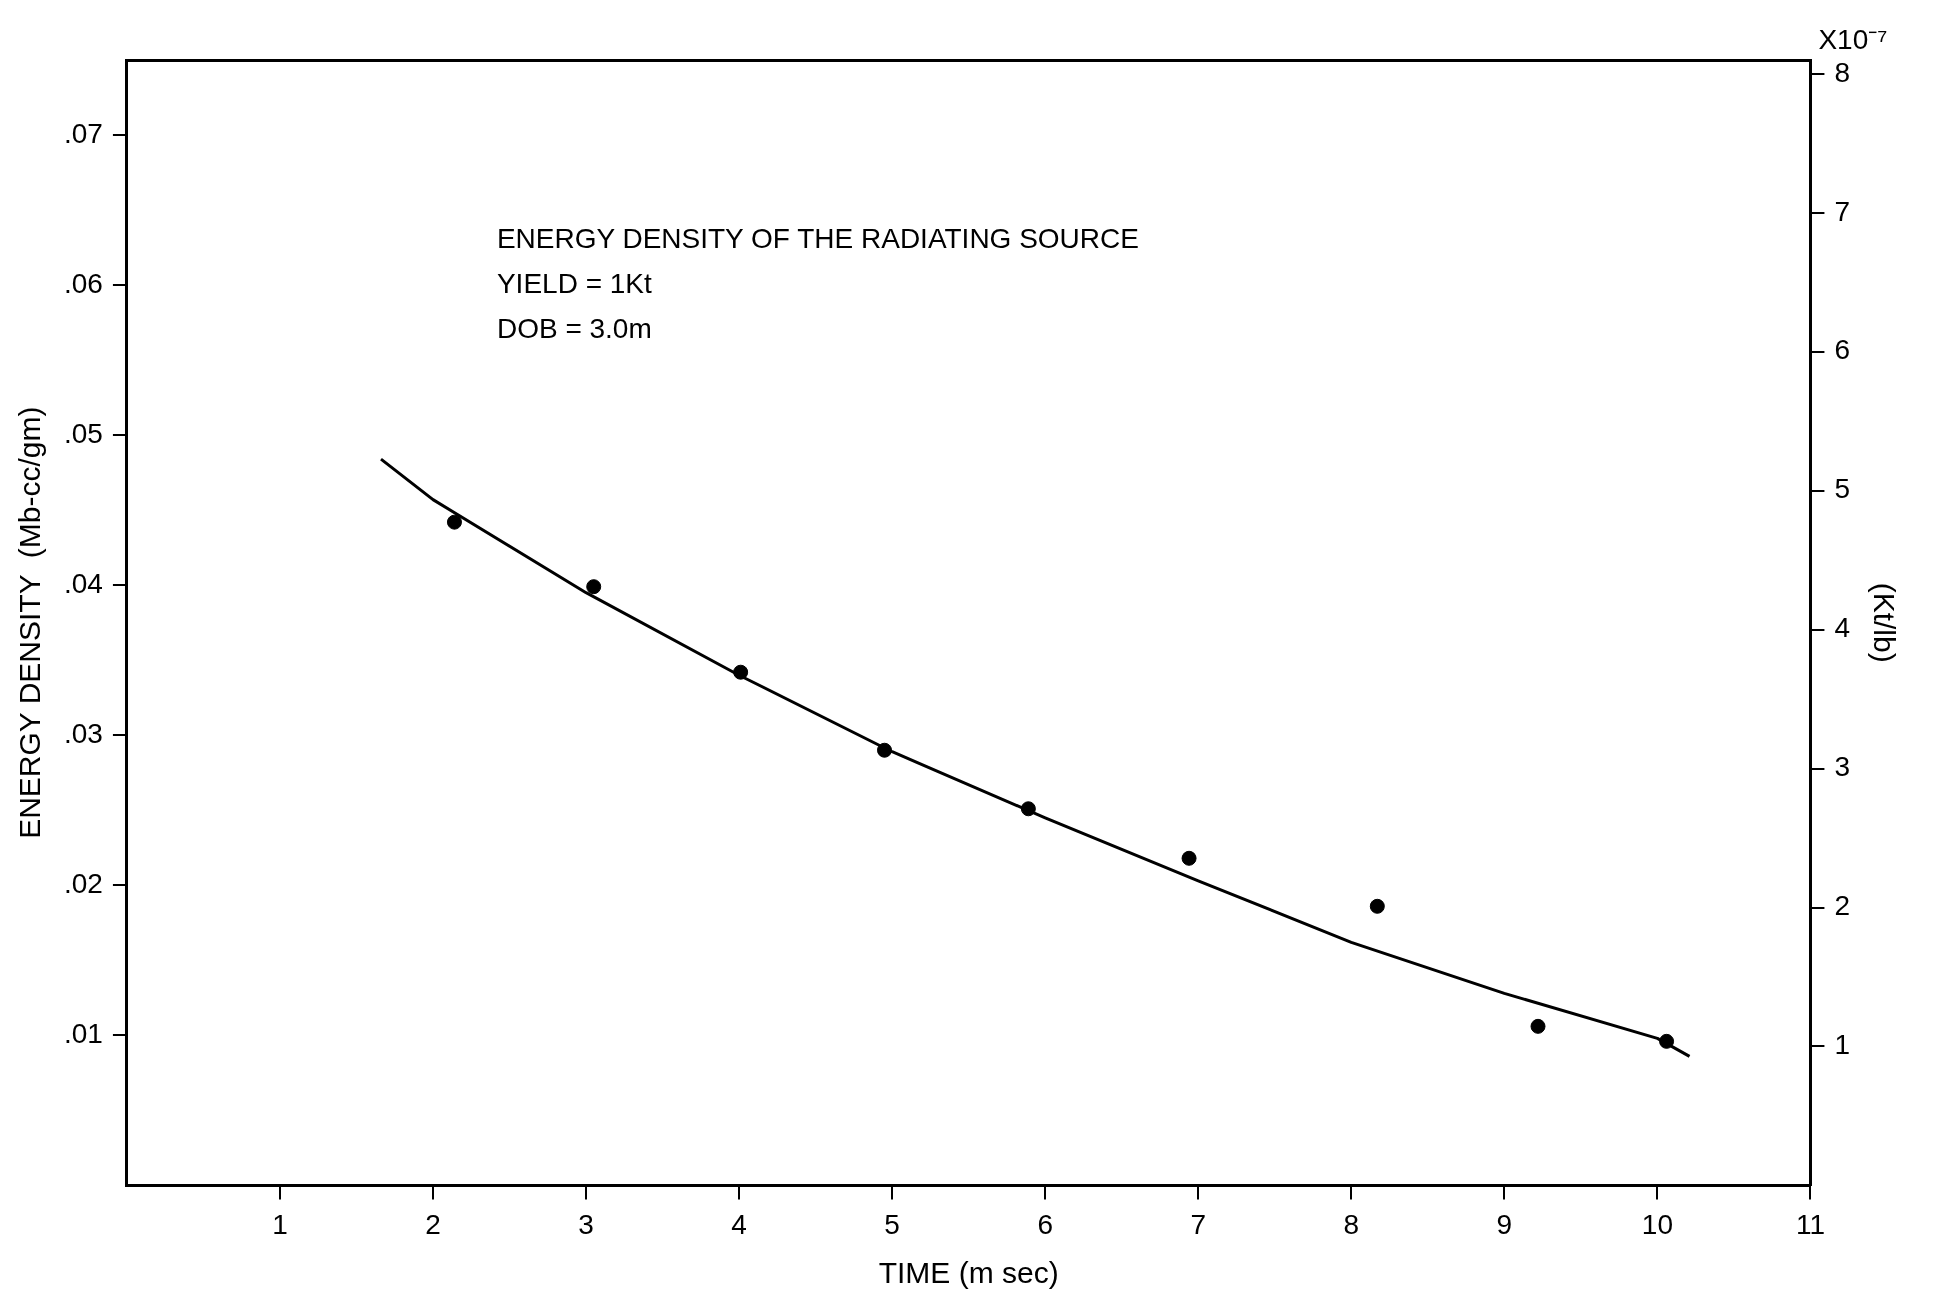 This screenshot has height=1307, width=1934. What do you see at coordinates (1045, 1224) in the screenshot?
I see `x-tick-label: 6` at bounding box center [1045, 1224].